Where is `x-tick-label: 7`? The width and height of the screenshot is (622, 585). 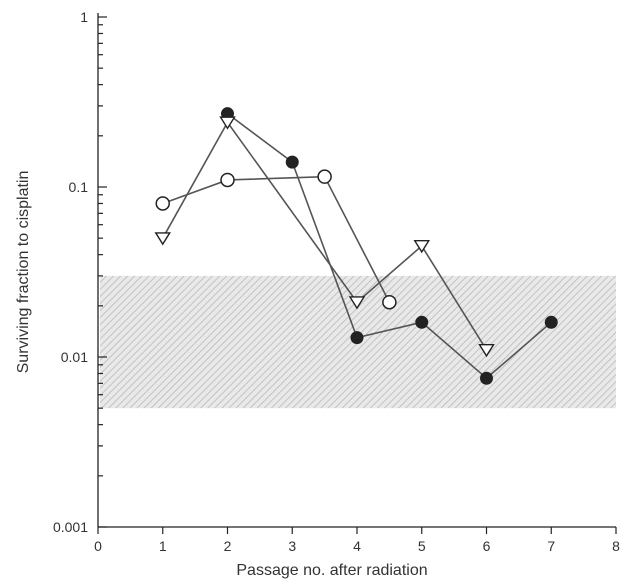
x-tick-label: 7 is located at coordinates (551, 546).